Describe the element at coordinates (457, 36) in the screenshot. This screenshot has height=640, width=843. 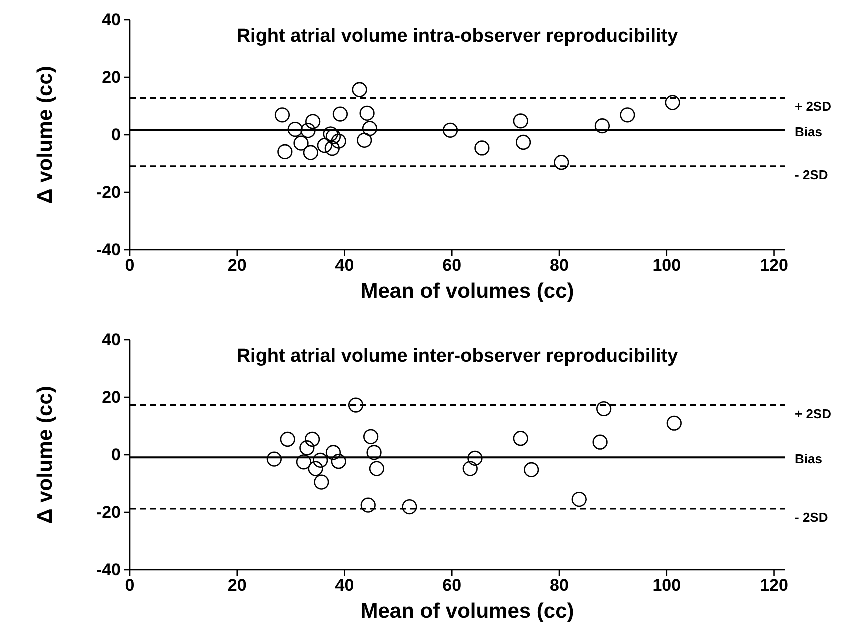
I see `chart-title: Right atrial volume intra-observer reproducibility` at that location.